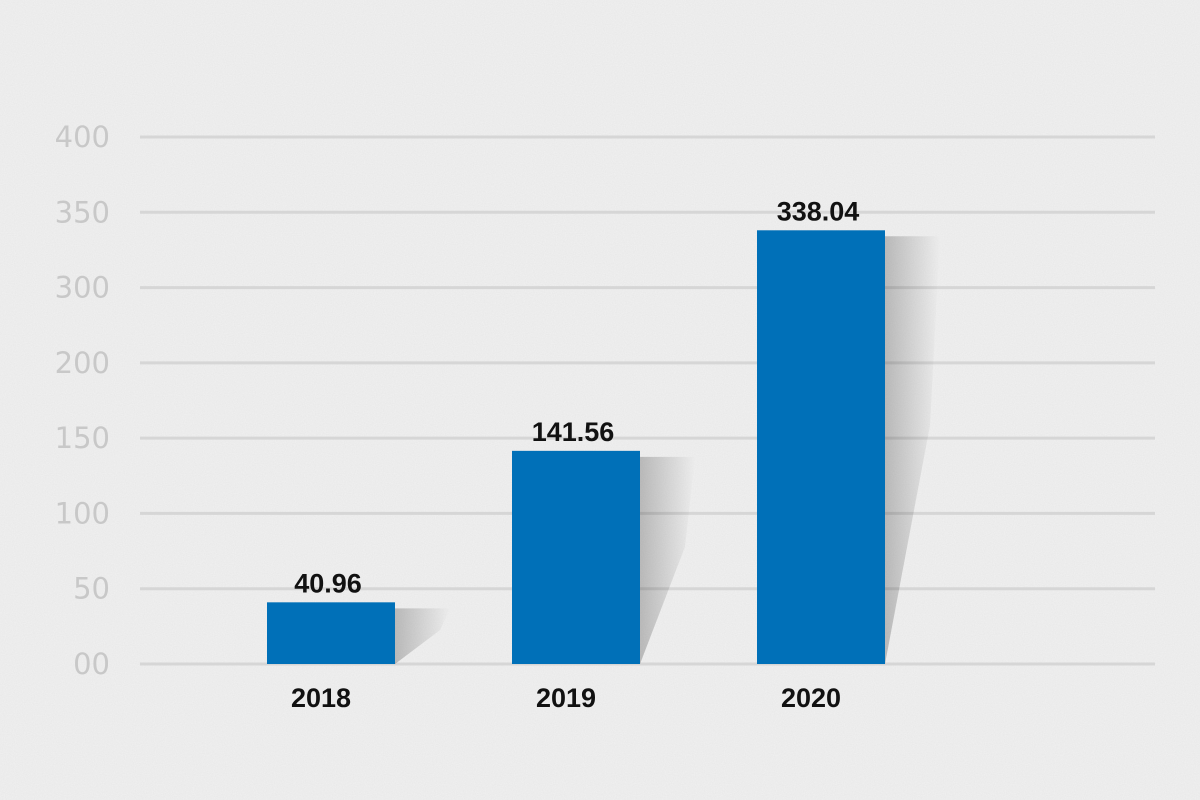 The height and width of the screenshot is (800, 1200). Describe the element at coordinates (331, 633) in the screenshot. I see `bar-2018` at that location.